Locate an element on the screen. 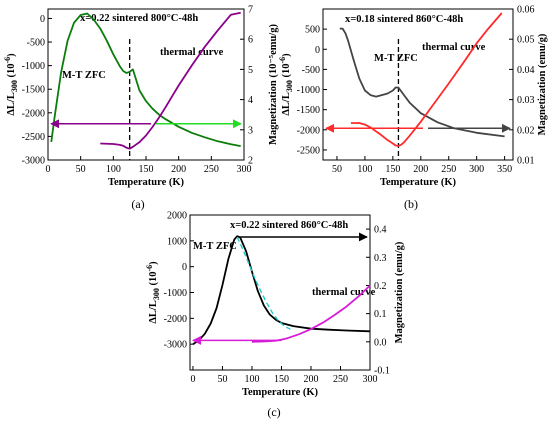 The height and width of the screenshot is (424, 550). y-right-tick-label: 0.02 is located at coordinates (526, 130).